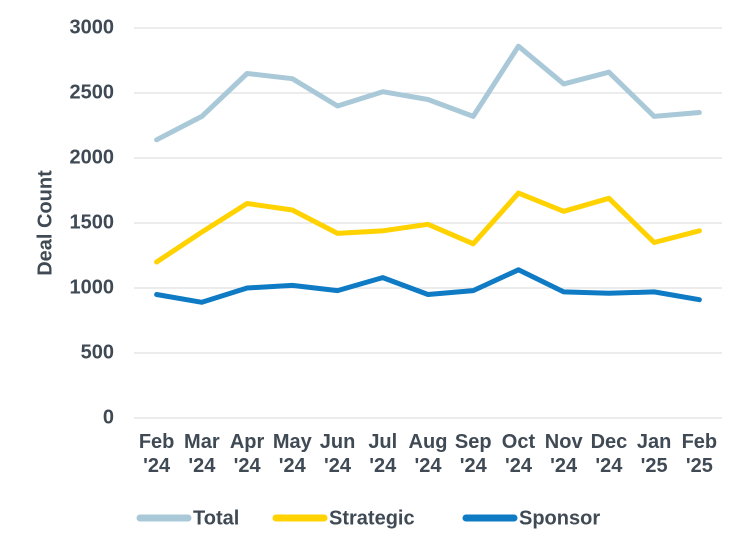 The image size is (750, 554). What do you see at coordinates (247, 454) in the screenshot?
I see `x-tick-label: Apr '24` at bounding box center [247, 454].